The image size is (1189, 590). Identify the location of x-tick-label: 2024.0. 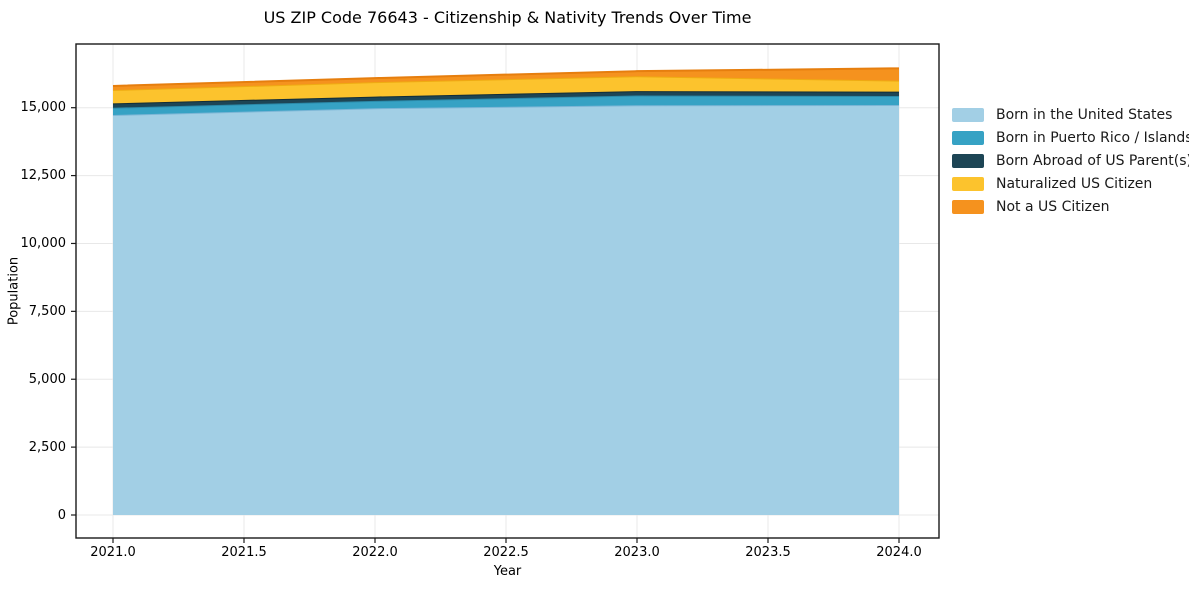
(899, 552).